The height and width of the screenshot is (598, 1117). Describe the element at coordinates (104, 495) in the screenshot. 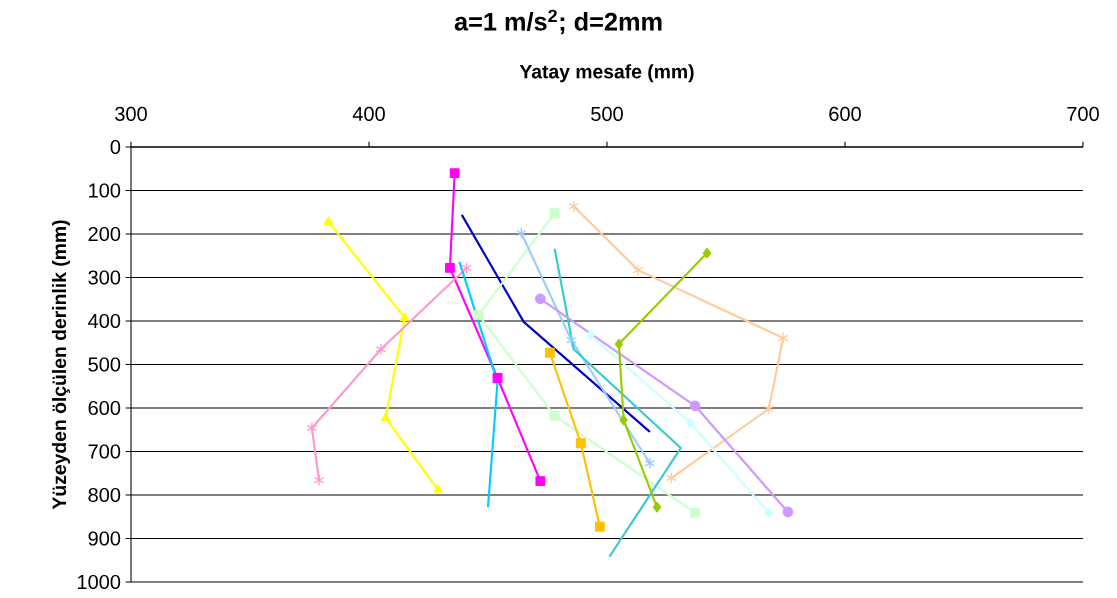

I see `y-tick-label: 800` at that location.